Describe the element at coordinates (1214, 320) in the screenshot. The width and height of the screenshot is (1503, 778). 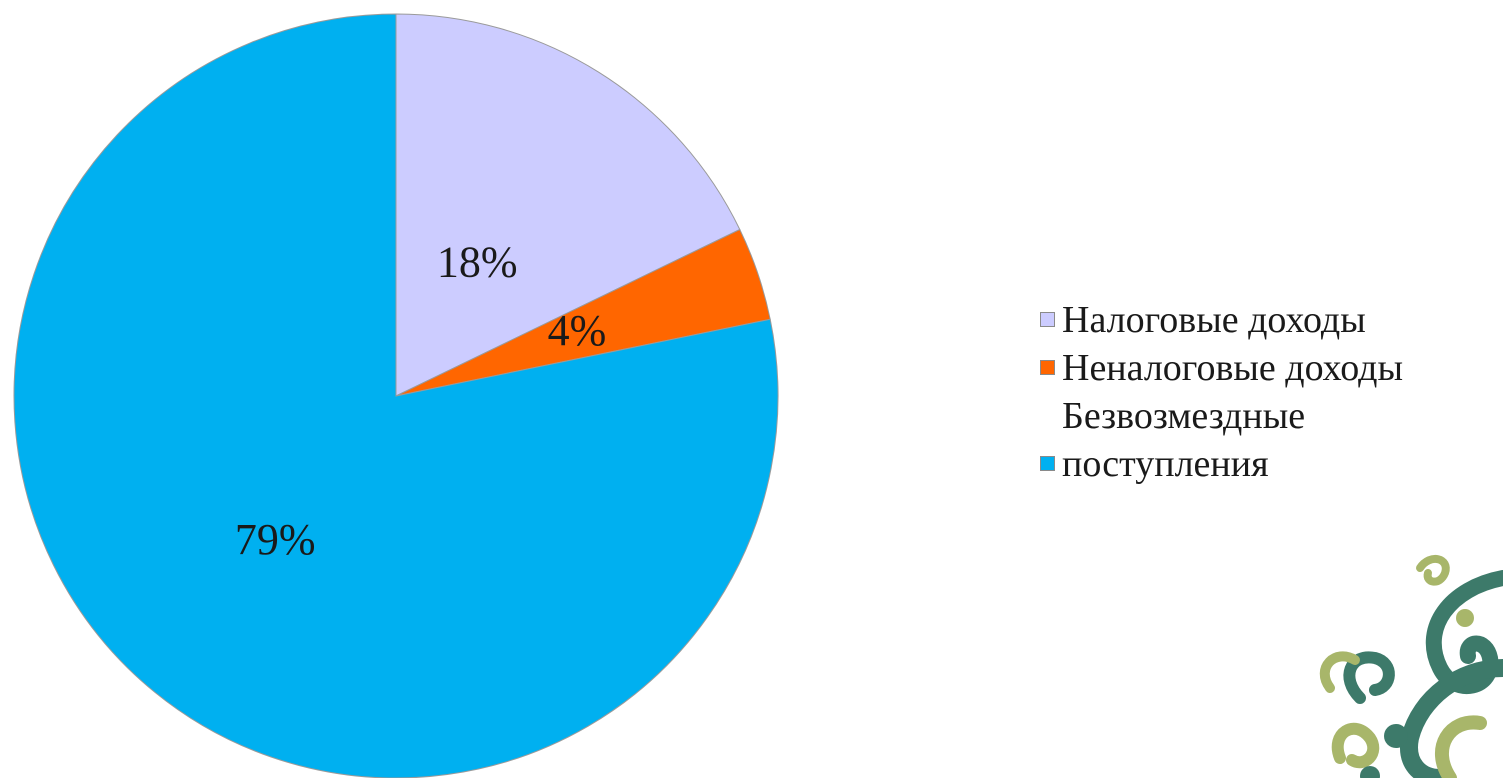
I see `legend-label: Налоговые доходы` at that location.